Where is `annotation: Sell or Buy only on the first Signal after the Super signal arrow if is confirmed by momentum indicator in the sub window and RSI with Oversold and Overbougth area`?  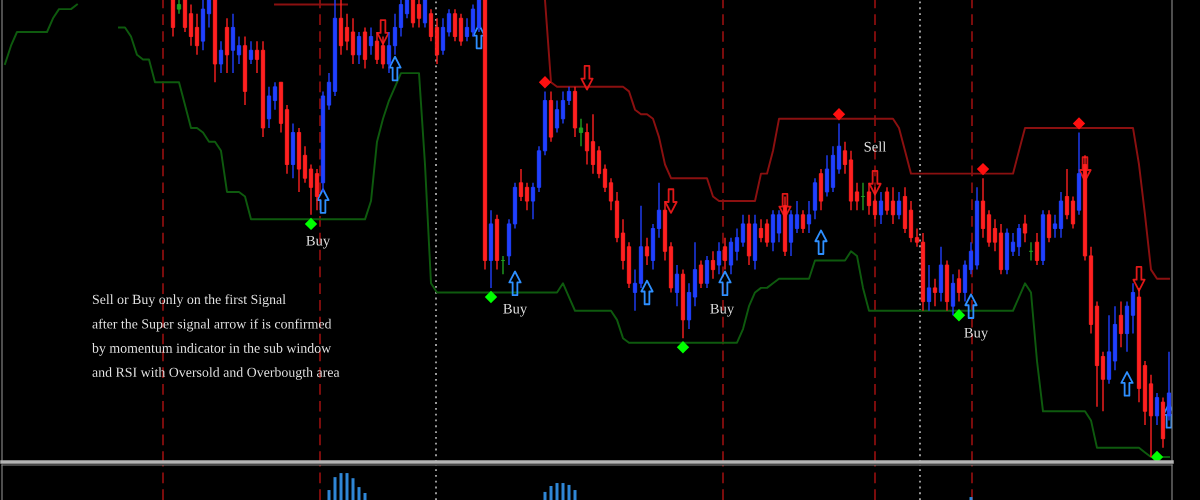
annotation: Sell or Buy only on the first Signal after the Super signal arrow if is confirmed by momentum indicator in the sub window and RSI with Oversold and Overbougth area is located at coordinates (216, 337).